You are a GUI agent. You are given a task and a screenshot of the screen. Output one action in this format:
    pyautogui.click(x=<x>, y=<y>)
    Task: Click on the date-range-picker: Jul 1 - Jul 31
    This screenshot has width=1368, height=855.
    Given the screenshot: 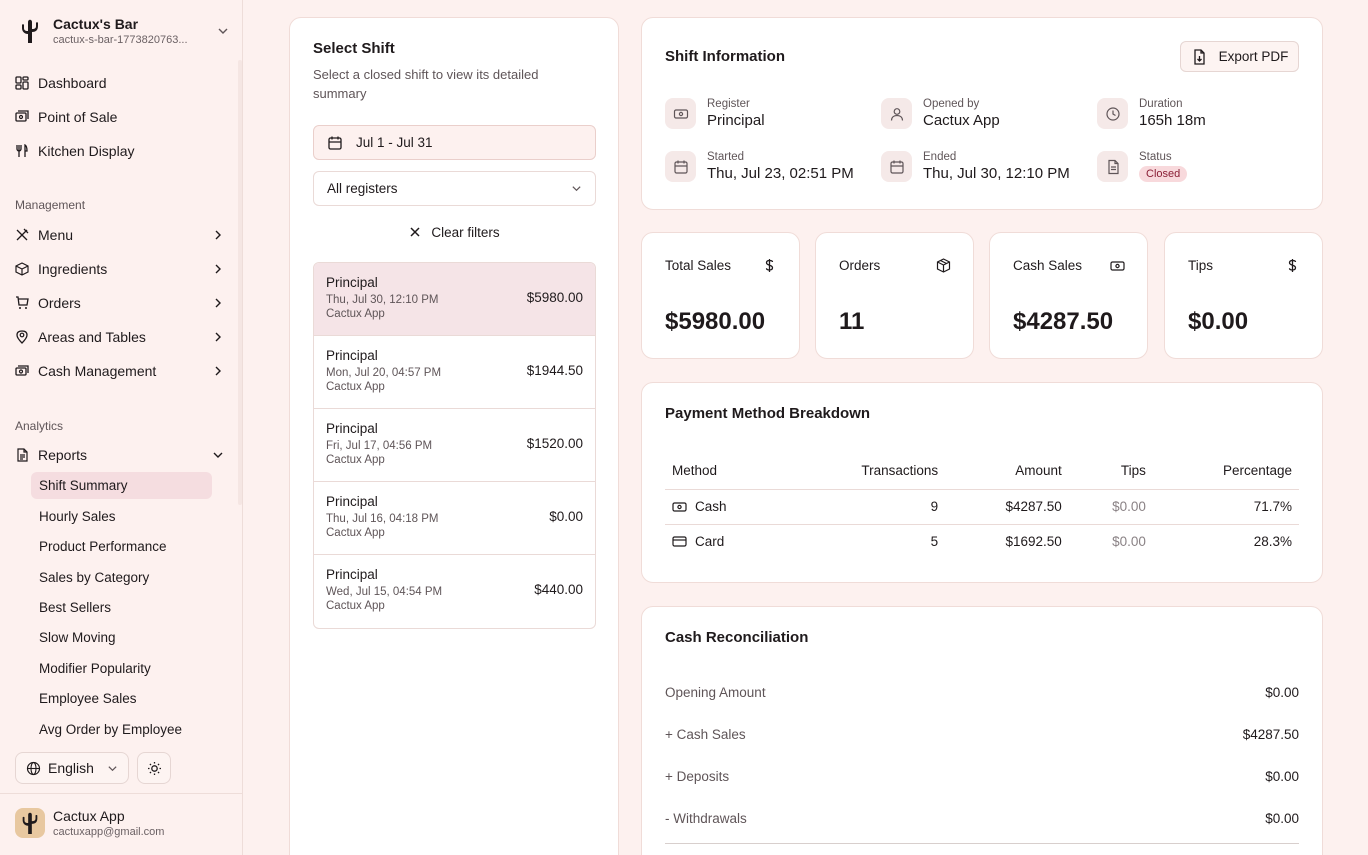 What is the action you would take?
    pyautogui.click(x=454, y=142)
    